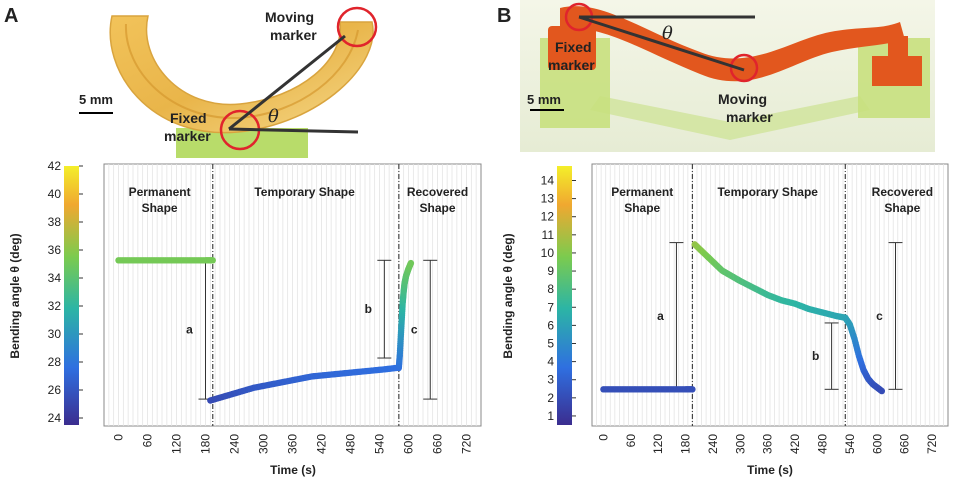 Image resolution: width=962 pixels, height=481 pixels. What do you see at coordinates (55, 390) in the screenshot?
I see `colorbar-tick-label: 26` at bounding box center [55, 390].